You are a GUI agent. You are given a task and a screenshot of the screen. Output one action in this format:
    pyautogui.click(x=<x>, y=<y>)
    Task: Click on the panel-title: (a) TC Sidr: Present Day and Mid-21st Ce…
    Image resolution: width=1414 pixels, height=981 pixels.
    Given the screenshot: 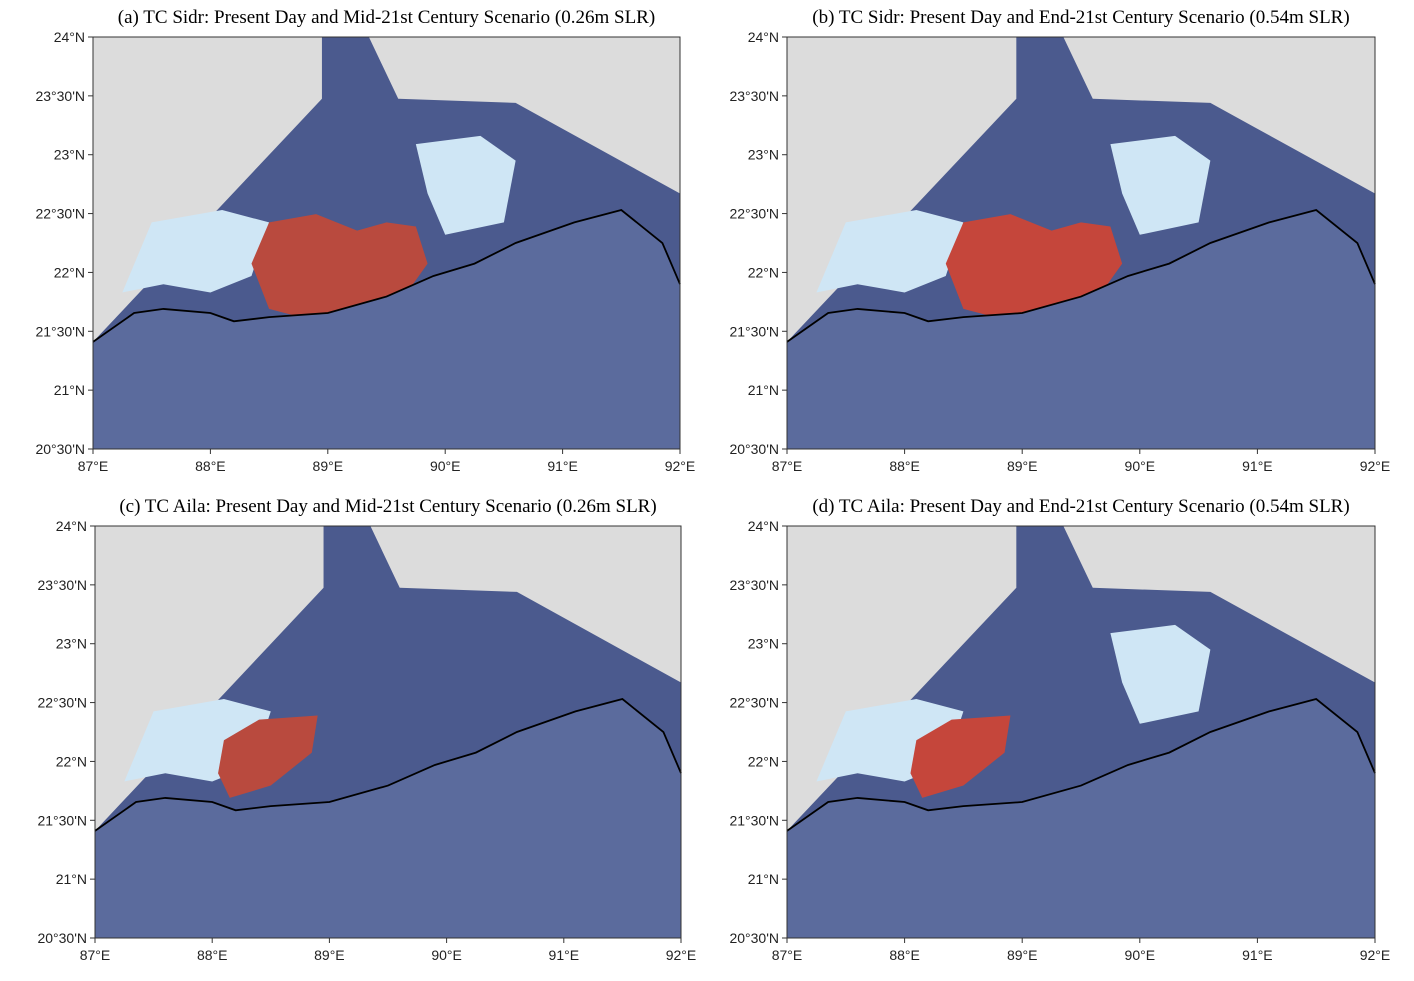 What is the action you would take?
    pyautogui.click(x=386, y=17)
    